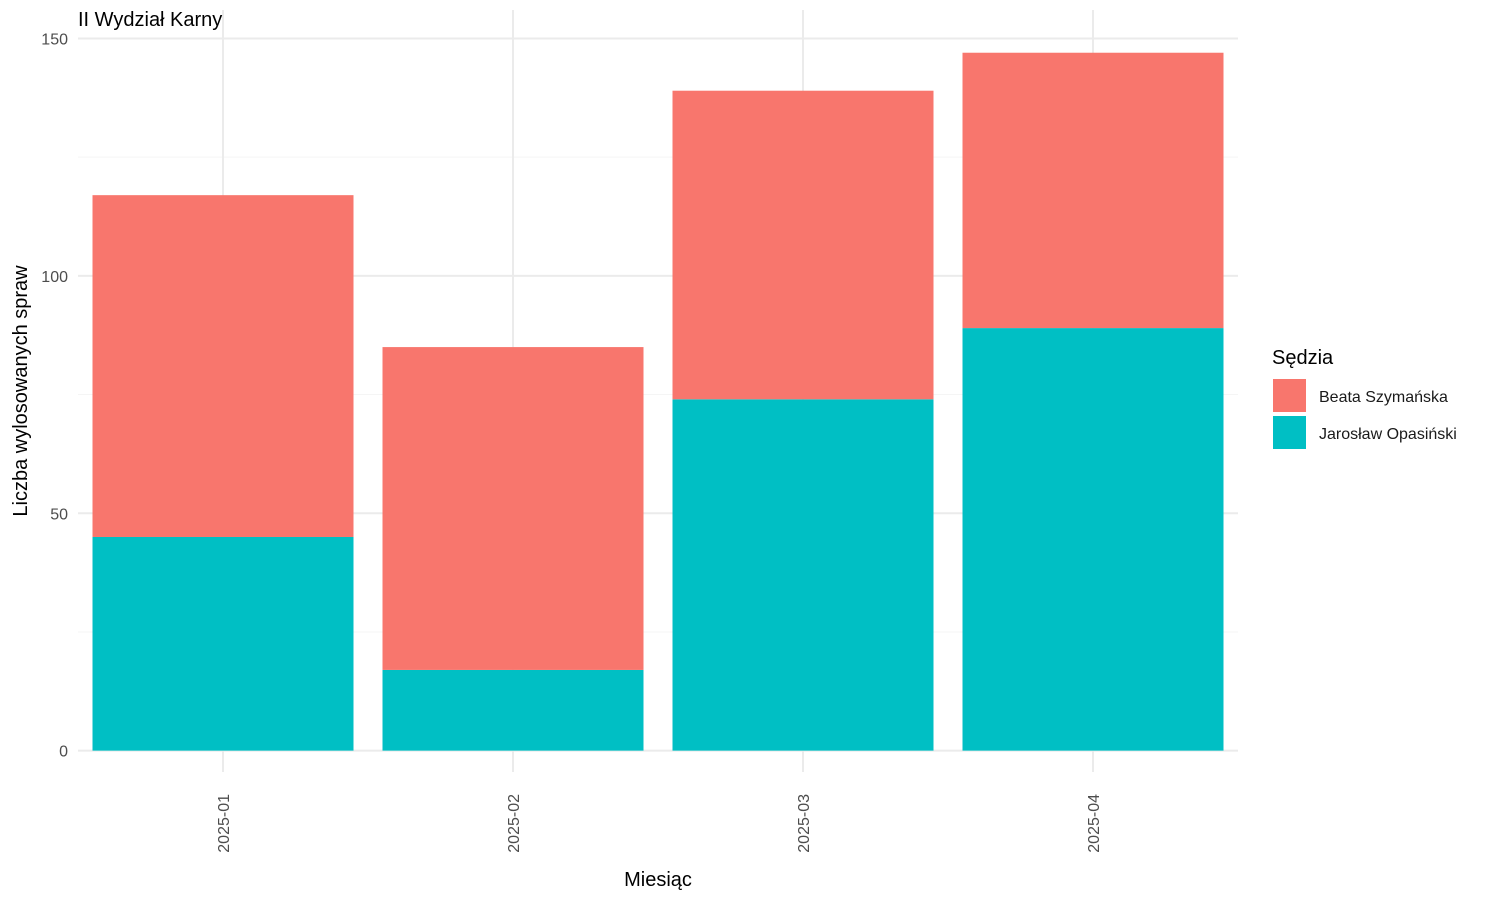  I want to click on legend: Sędzia Beata Szymańska Jarosław Opasiński, so click(1364, 398).